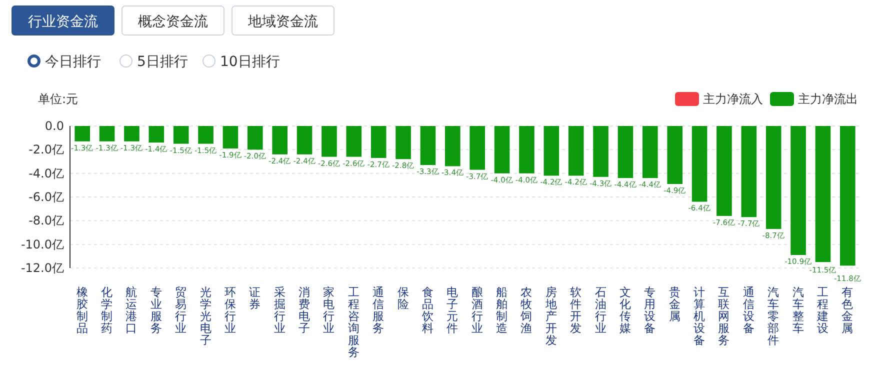  What do you see at coordinates (241, 62) in the screenshot?
I see `annotation: 10日排行` at bounding box center [241, 62].